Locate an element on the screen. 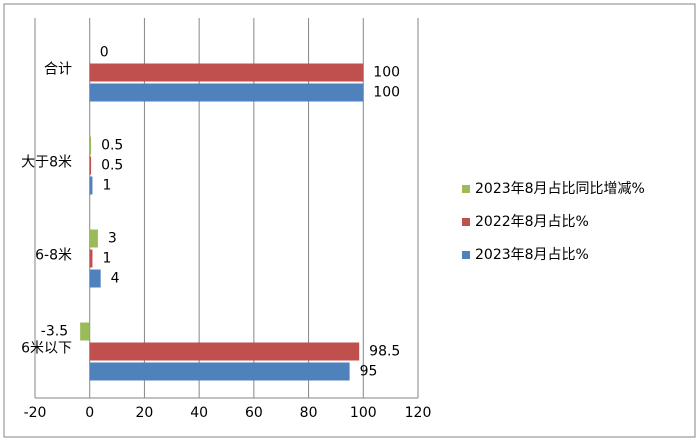 The image size is (700, 442). x-tick-label: 0 is located at coordinates (89, 413).